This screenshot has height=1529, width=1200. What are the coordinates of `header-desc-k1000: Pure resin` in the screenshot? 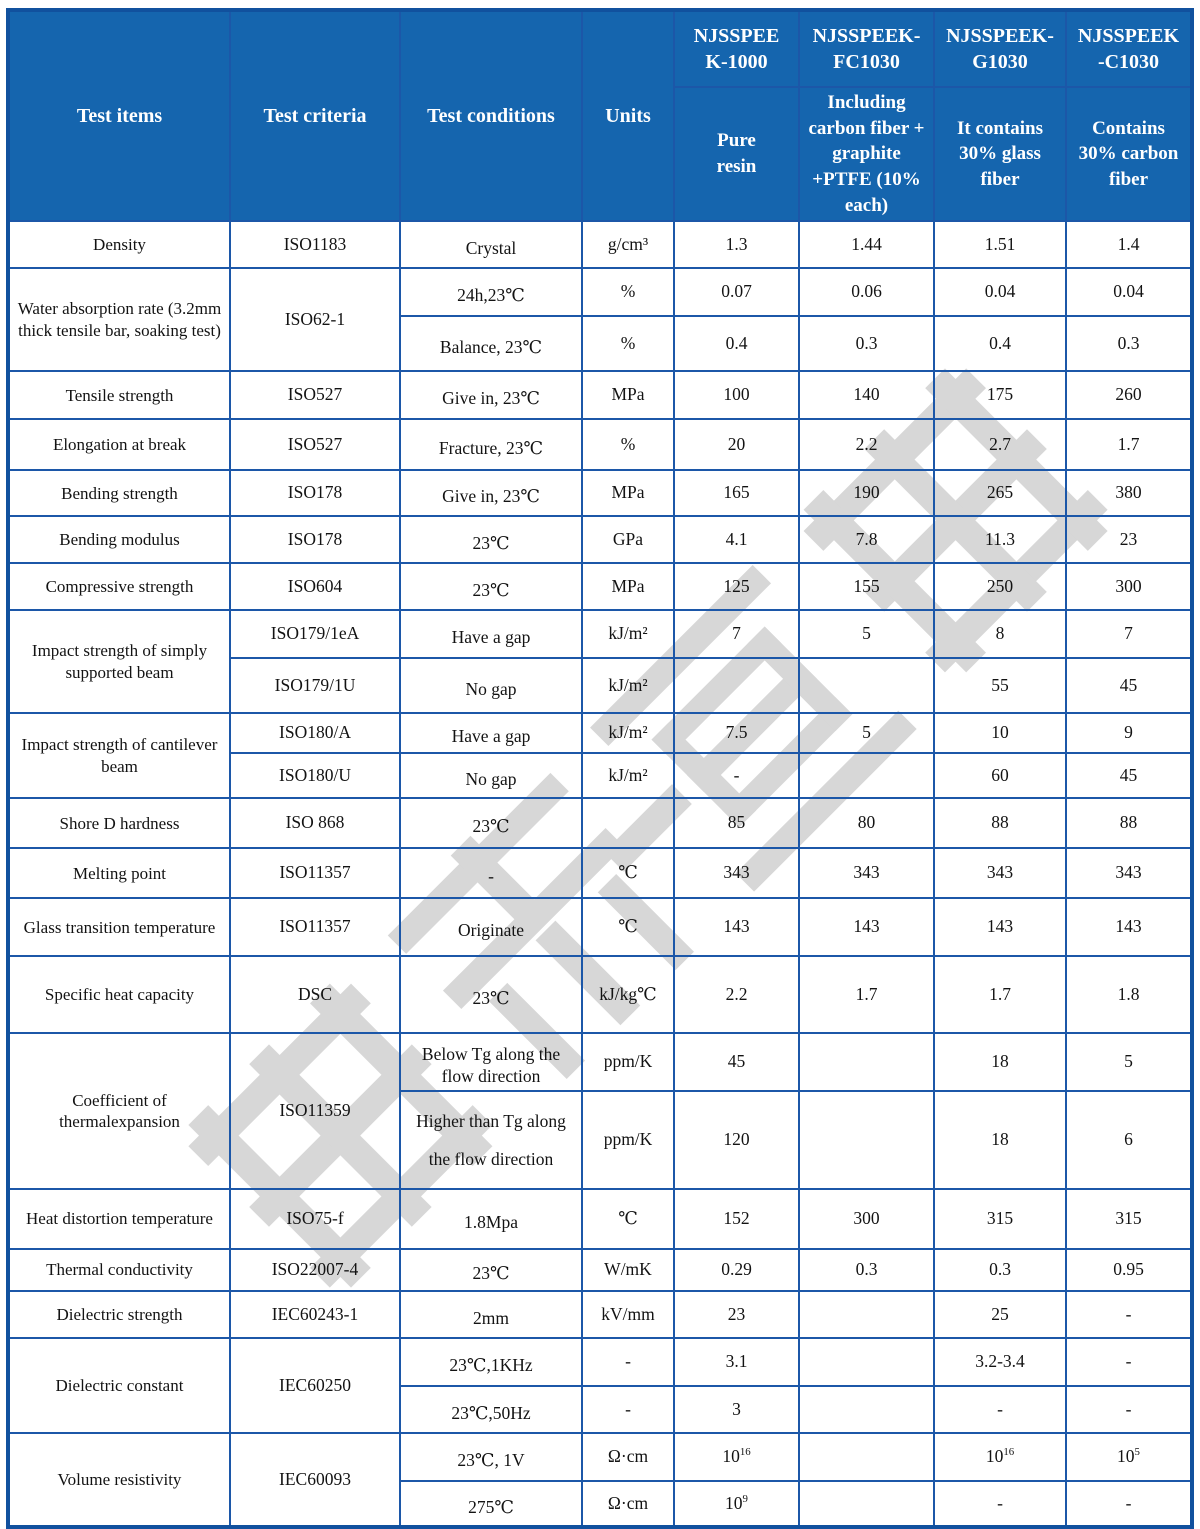 It's located at (736, 154).